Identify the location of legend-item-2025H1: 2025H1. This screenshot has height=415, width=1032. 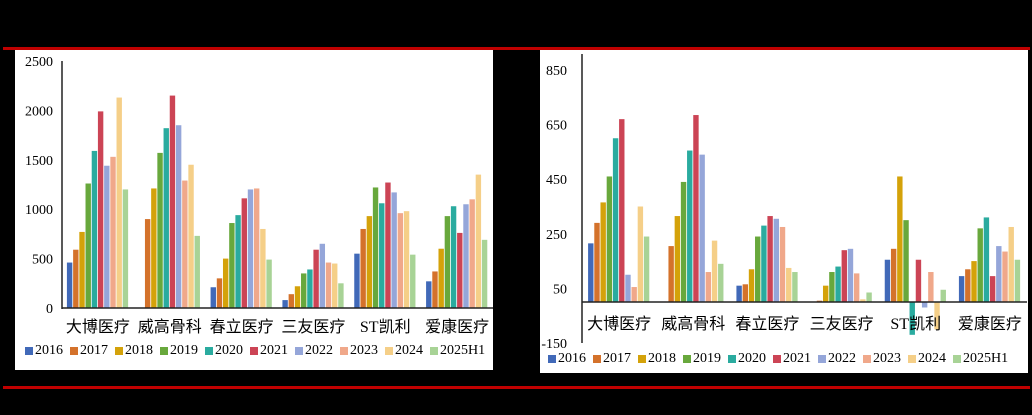
(457, 351).